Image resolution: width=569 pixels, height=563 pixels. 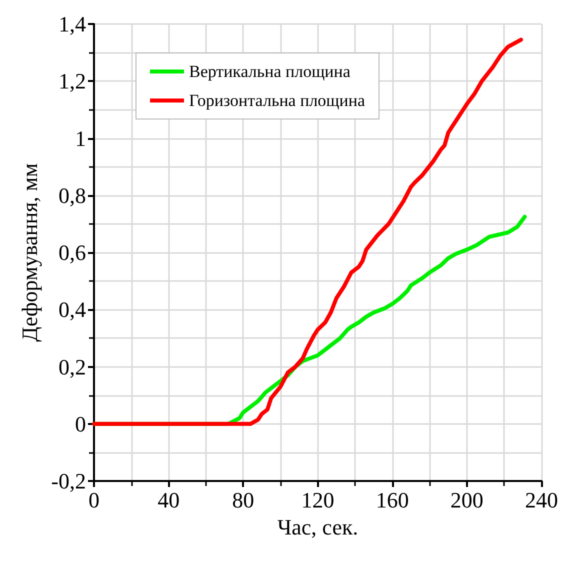 I want to click on y-tick-label: 0, so click(x=80, y=423).